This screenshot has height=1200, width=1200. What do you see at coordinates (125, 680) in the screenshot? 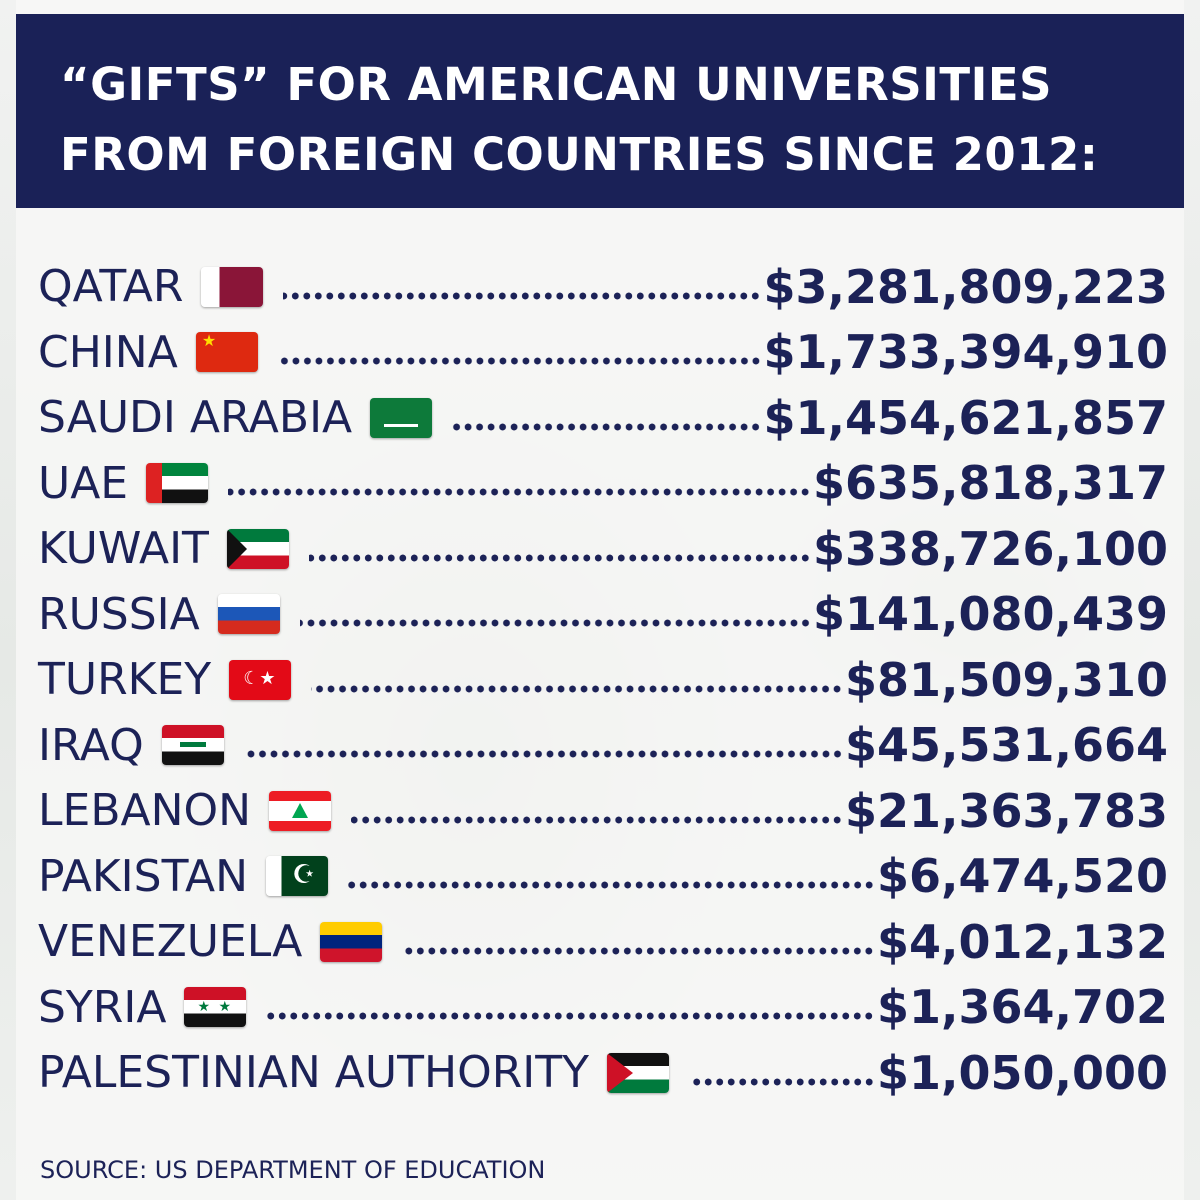
I see `country-name: TURKEY` at bounding box center [125, 680].